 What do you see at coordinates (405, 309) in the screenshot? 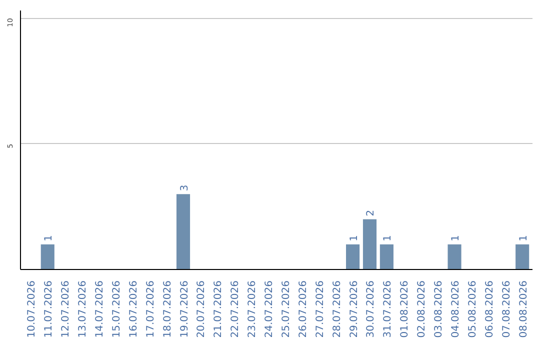
I see `x-tick-label: 01.08.2026` at bounding box center [405, 309].